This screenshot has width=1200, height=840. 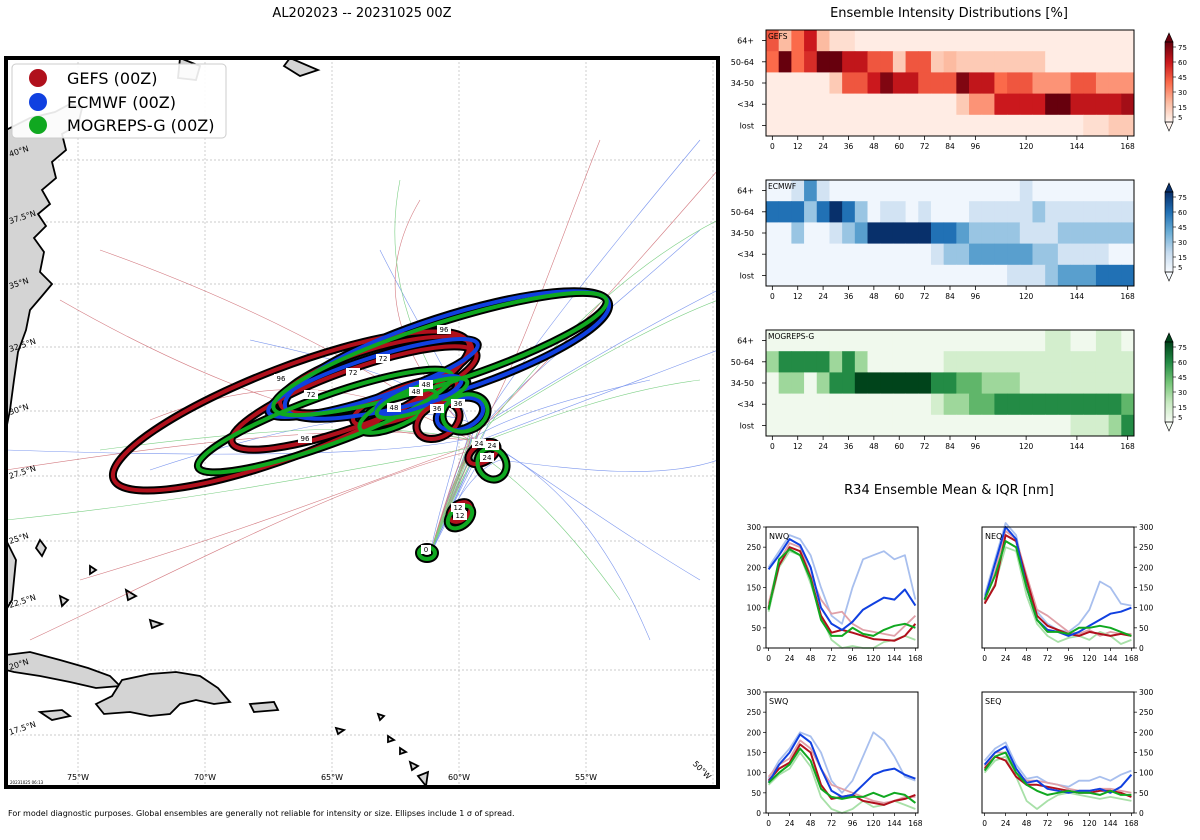 I want to click on series-line-mogreps-g-mean, so click(x=1057, y=588).